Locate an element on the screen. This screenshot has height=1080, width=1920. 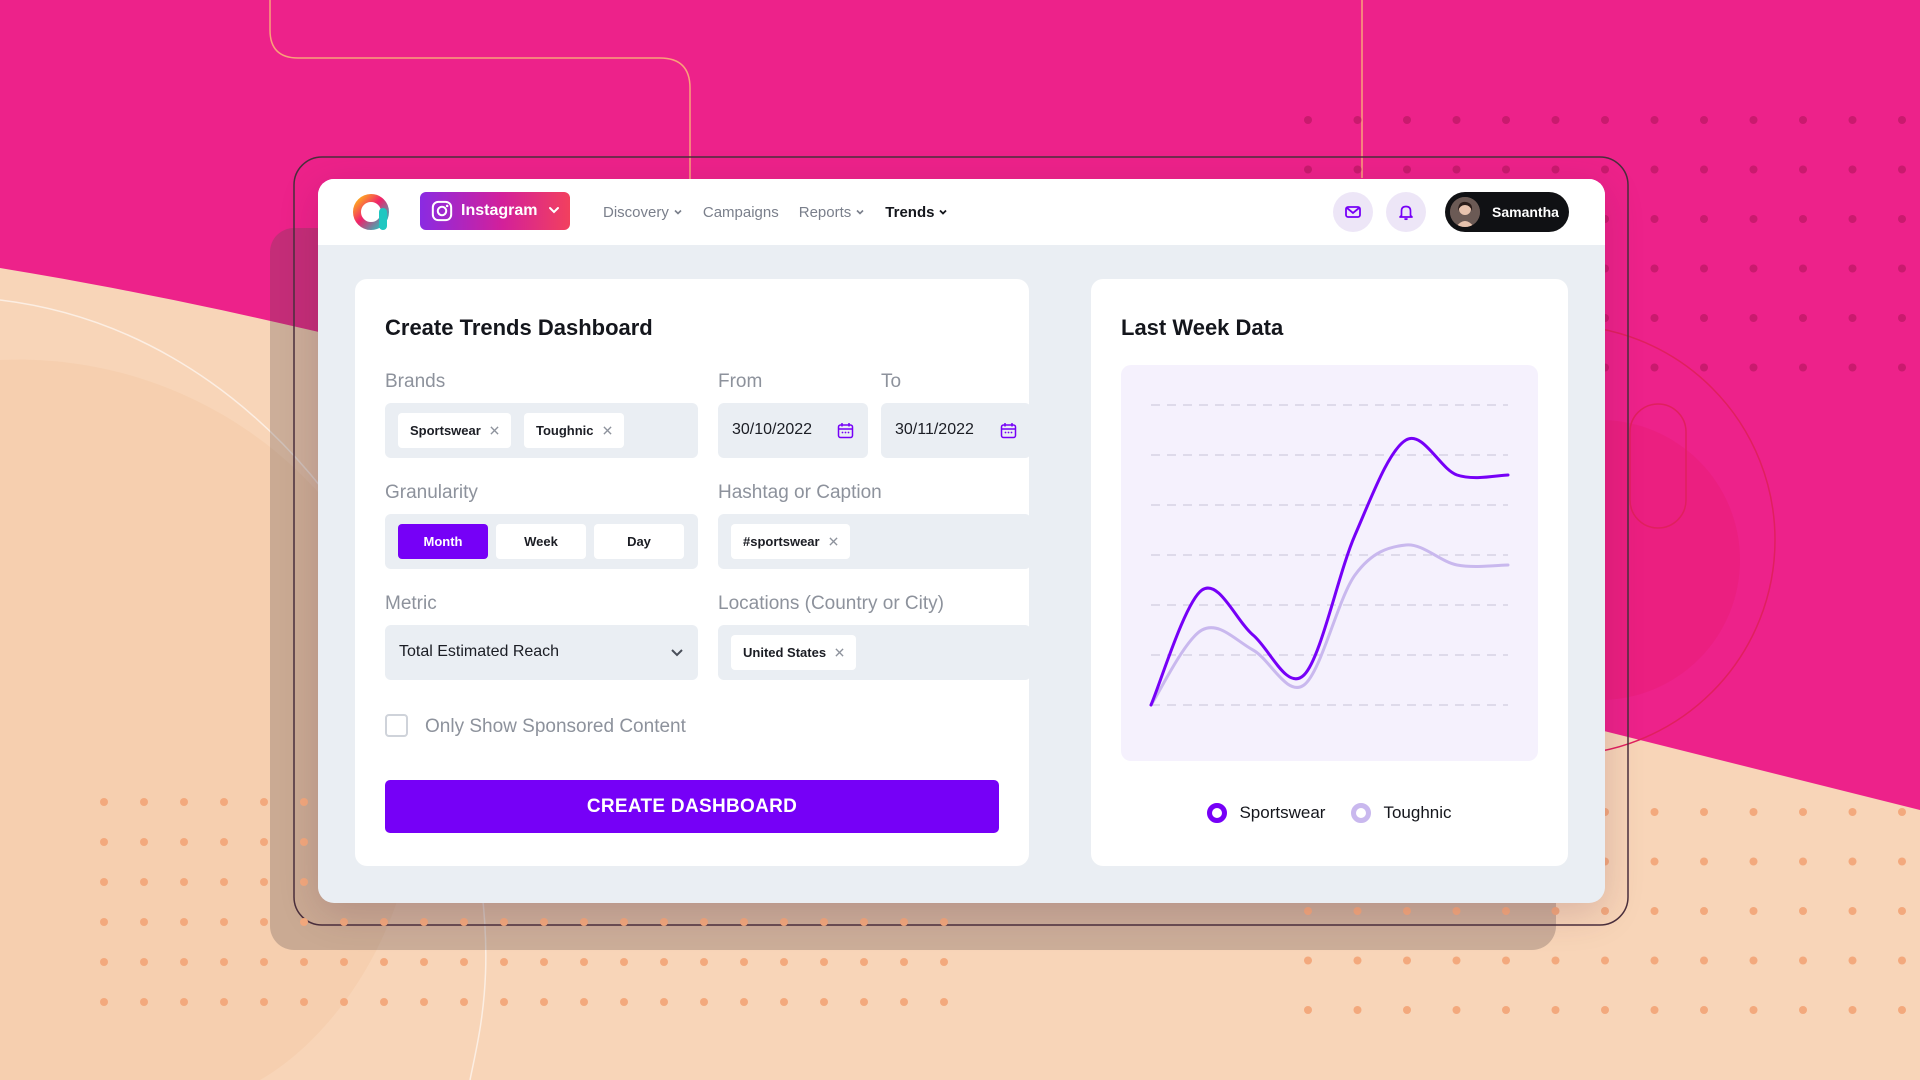
brand-chip: Toughnic is located at coordinates (574, 430).